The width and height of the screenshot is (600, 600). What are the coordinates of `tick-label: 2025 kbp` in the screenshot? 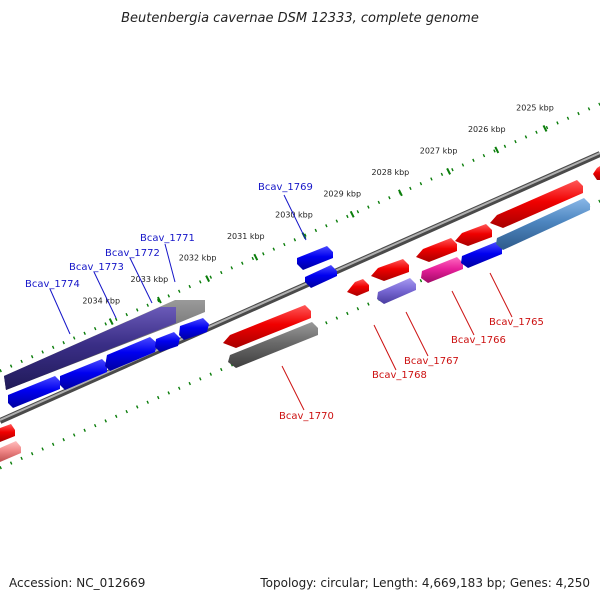 It's located at (535, 107).